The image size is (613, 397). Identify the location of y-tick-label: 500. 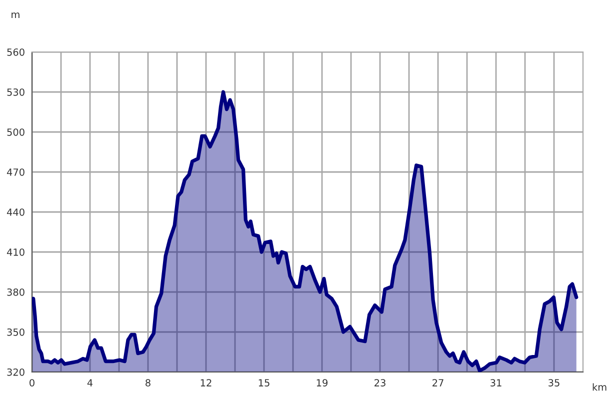
(15, 132).